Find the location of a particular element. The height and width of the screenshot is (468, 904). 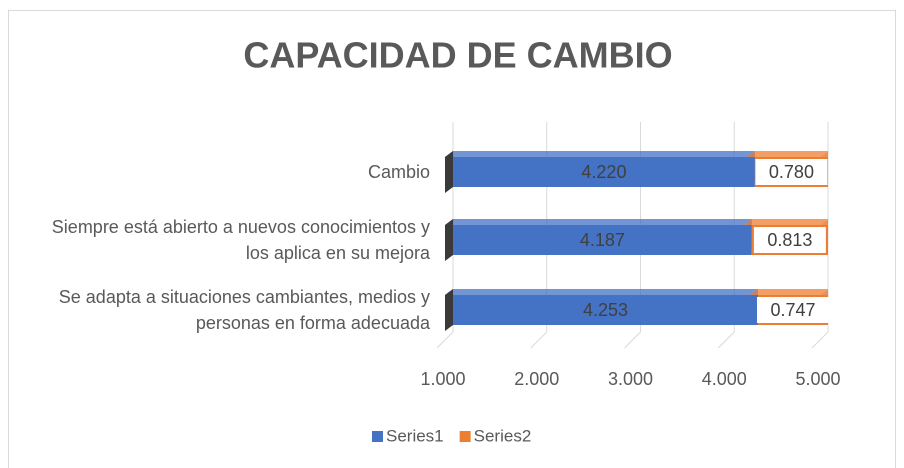

data-label: 4.220 is located at coordinates (603, 172).